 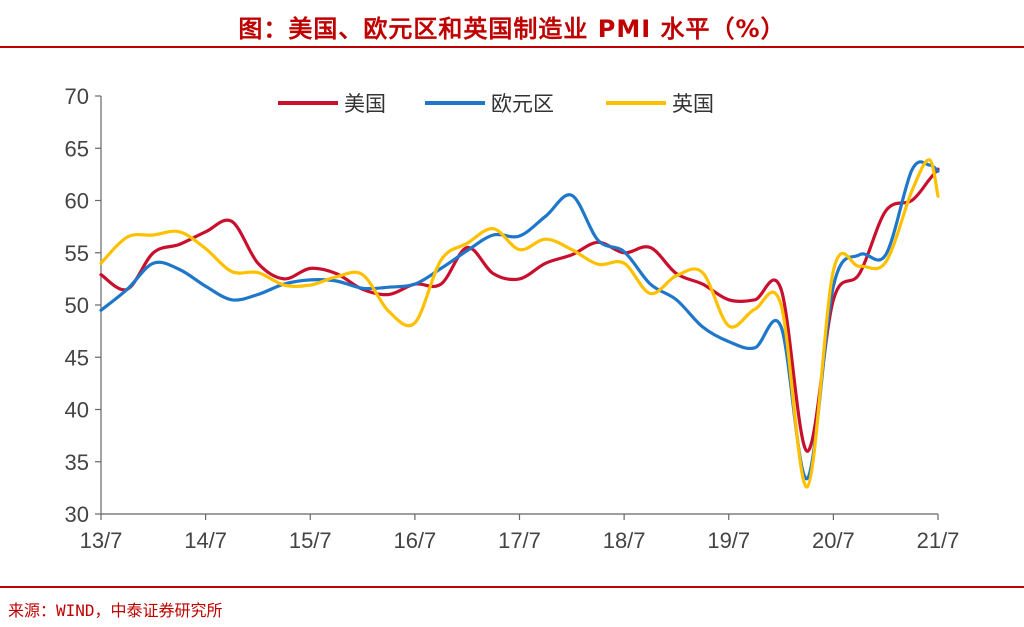 I want to click on x-tick-label: 21/7, so click(x=938, y=540).